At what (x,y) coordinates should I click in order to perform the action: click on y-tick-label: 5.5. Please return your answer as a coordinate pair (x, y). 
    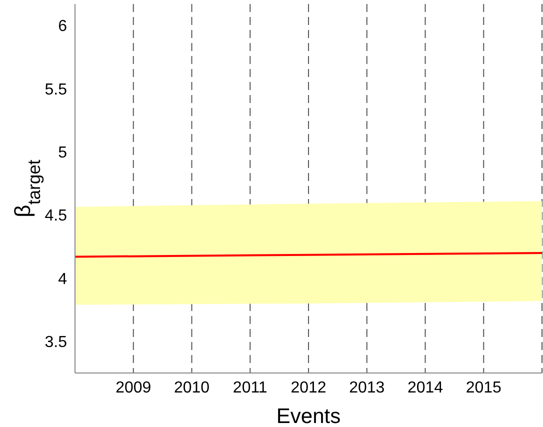
    Looking at the image, I should click on (56, 89).